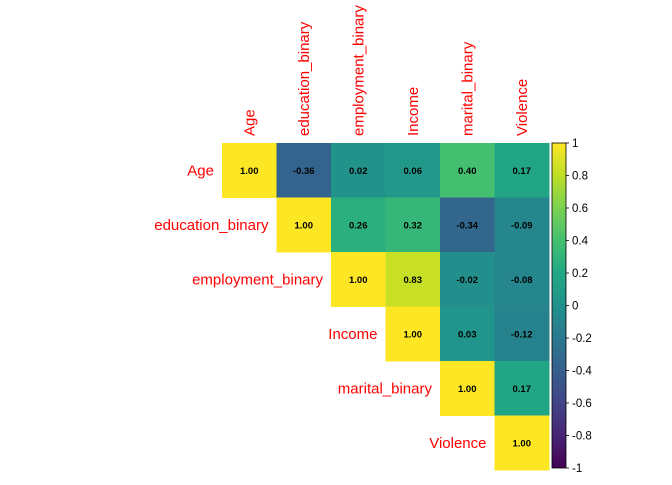 This screenshot has width=672, height=485. I want to click on cell-value-label: -0.36, so click(304, 171).